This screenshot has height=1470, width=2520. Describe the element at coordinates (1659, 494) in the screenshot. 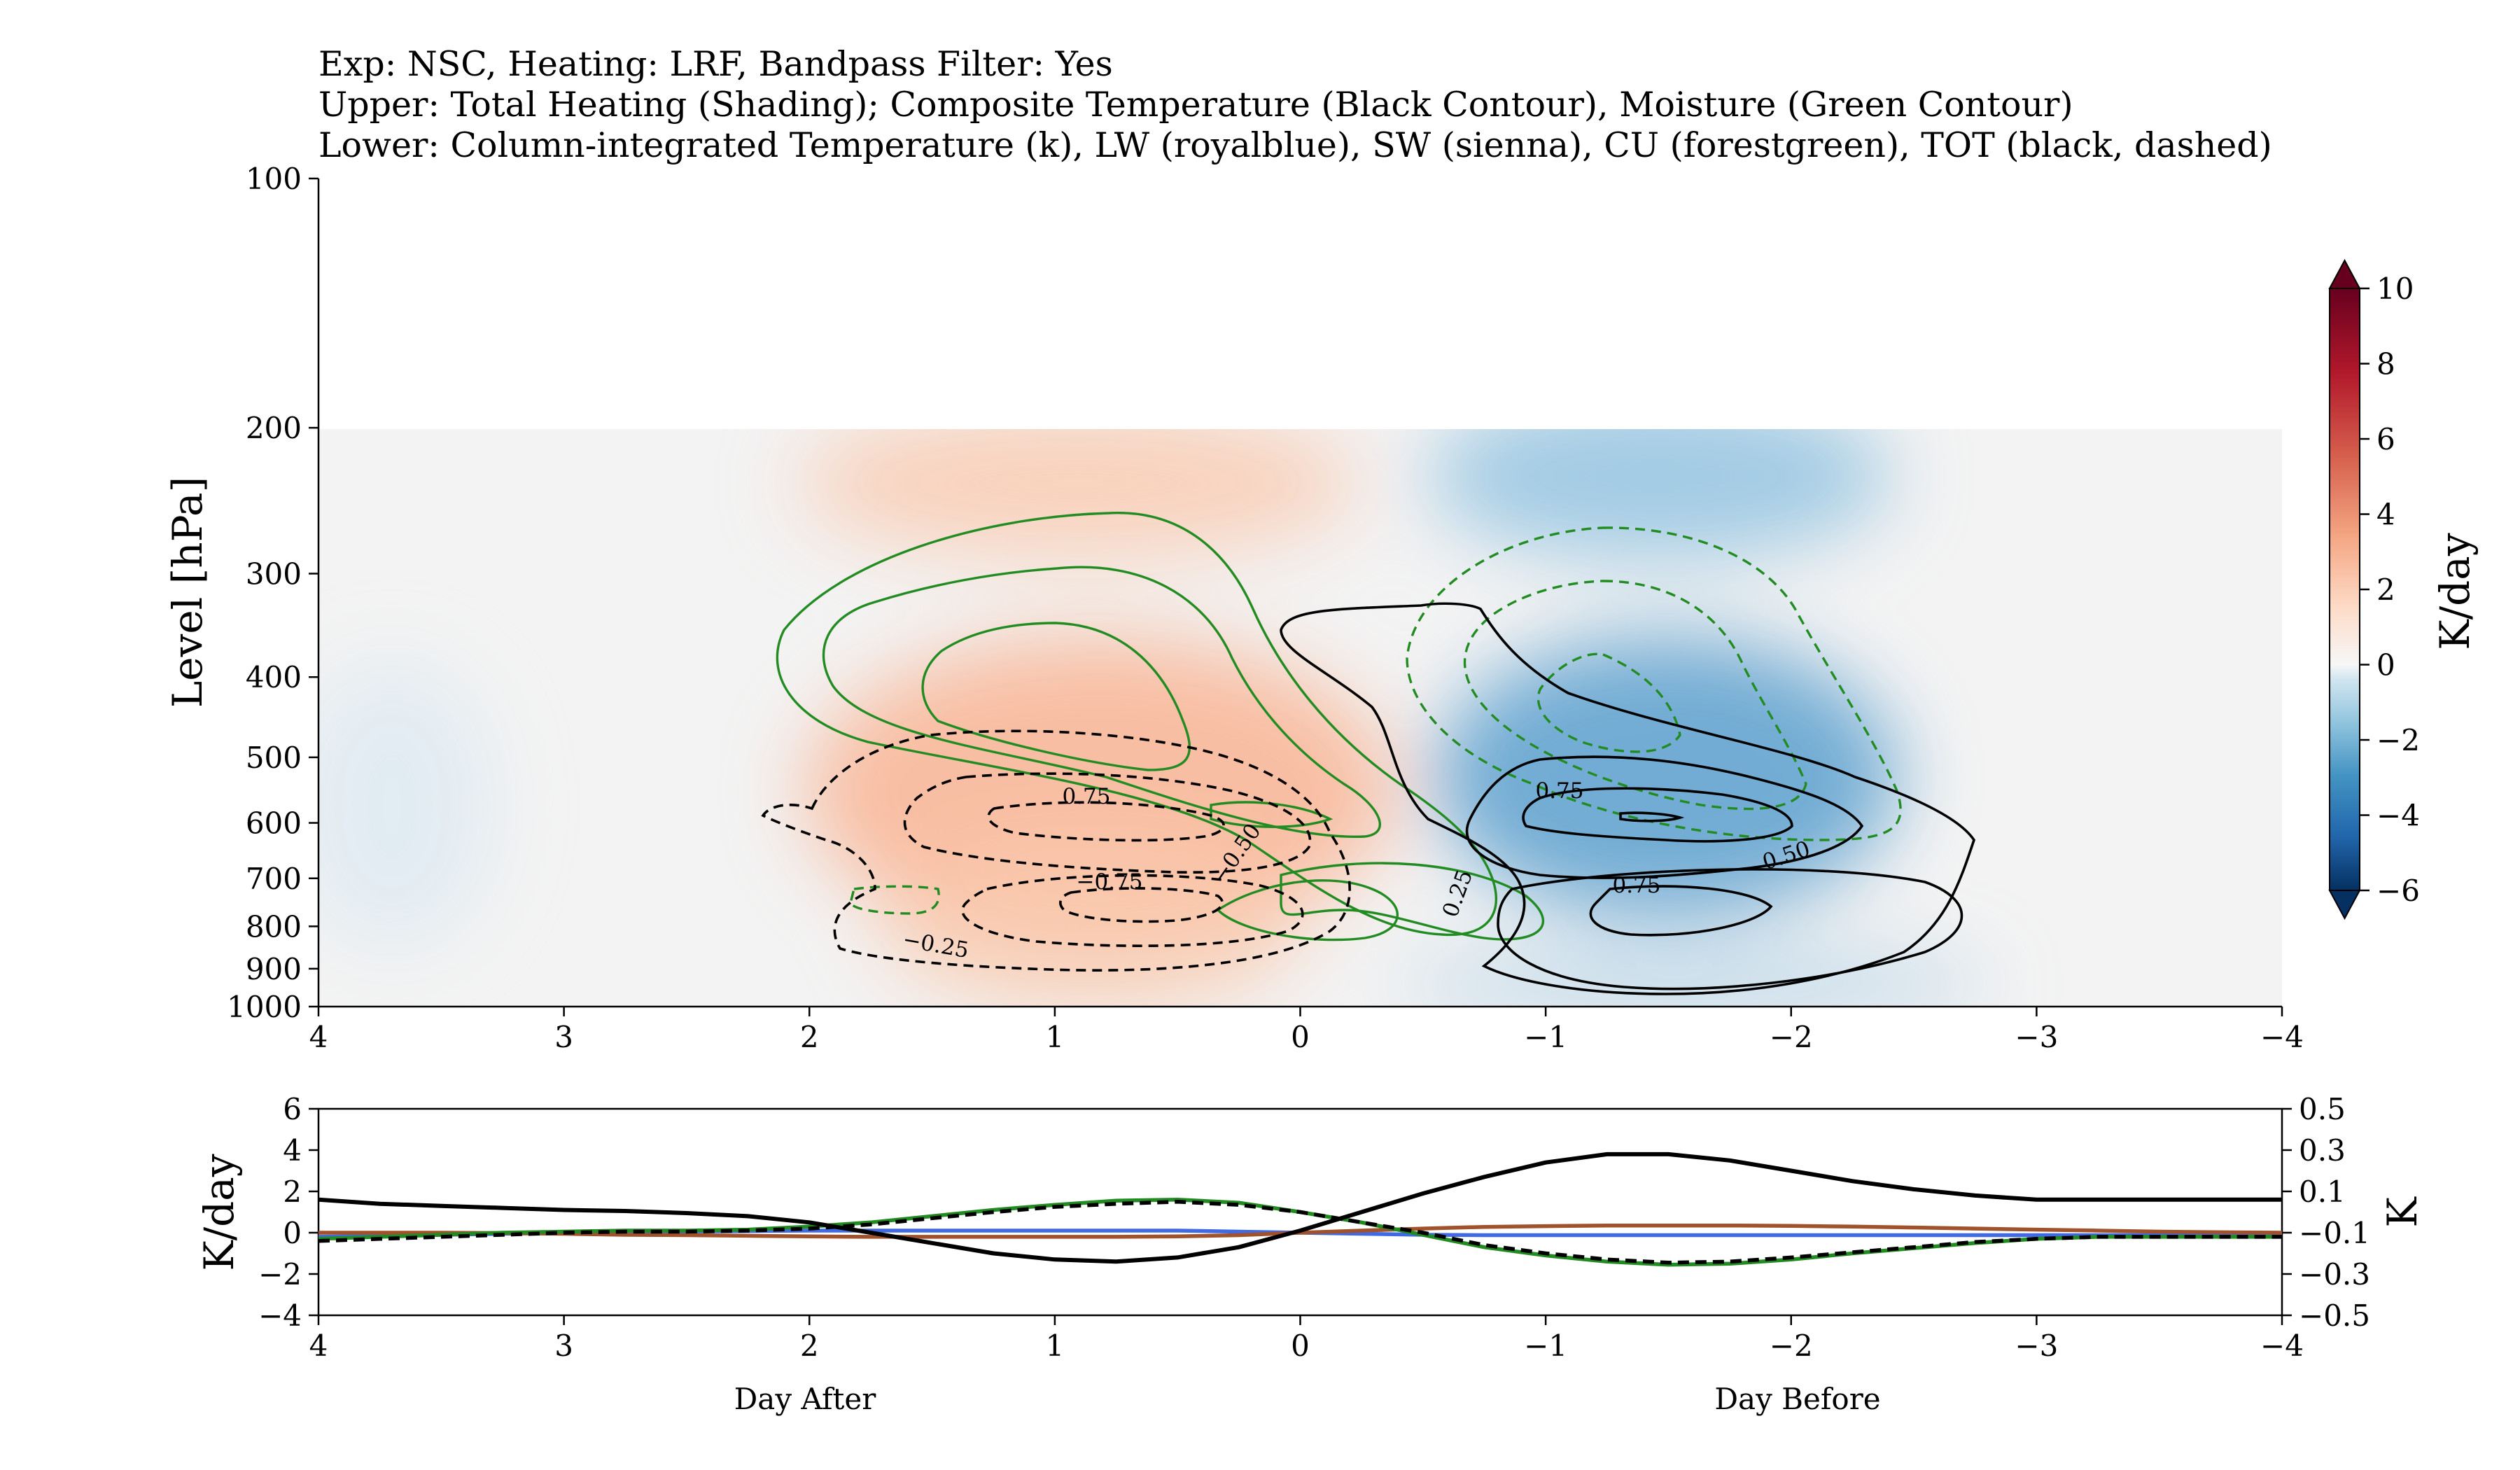

I see `heating-cool-upper` at that location.